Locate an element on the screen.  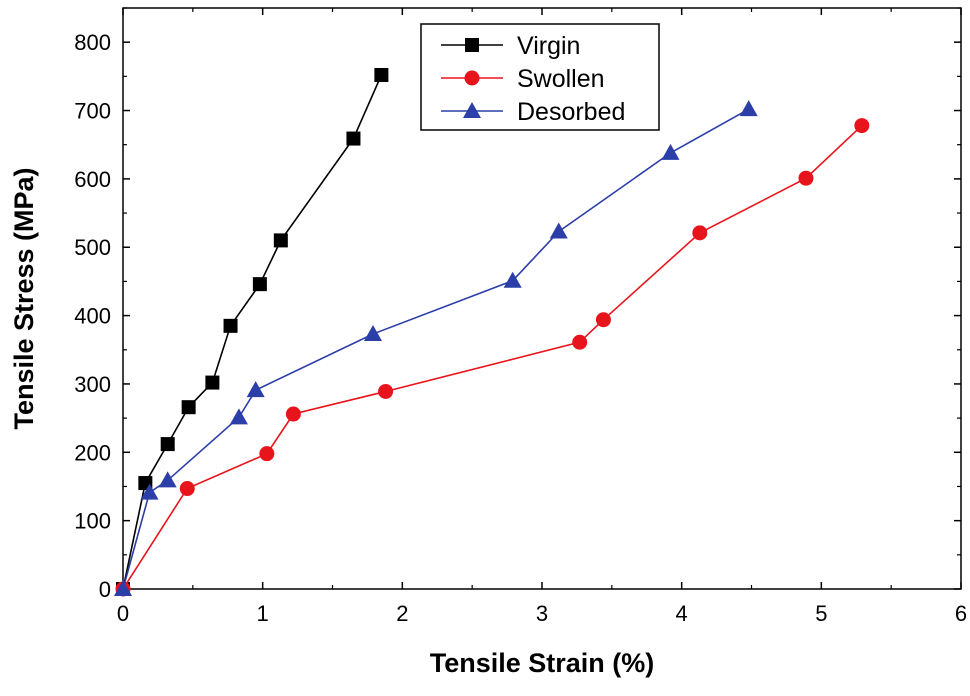
y-tick-label: 0 is located at coordinates (105, 589).